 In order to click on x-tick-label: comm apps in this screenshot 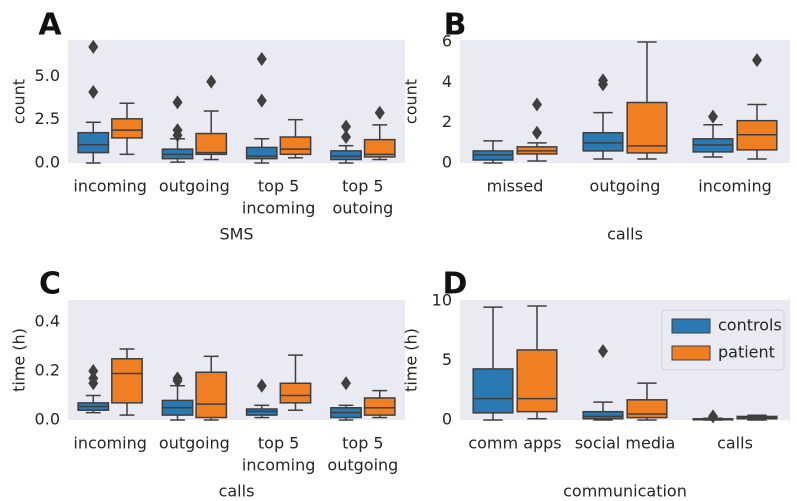, I will do `click(514, 443)`.